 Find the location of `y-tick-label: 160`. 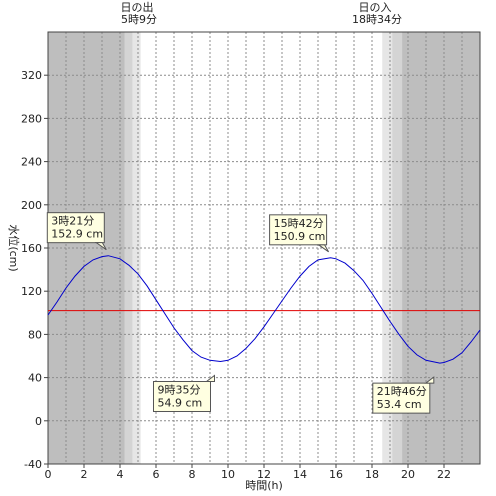

y-tick-label: 160 is located at coordinates (31, 248).